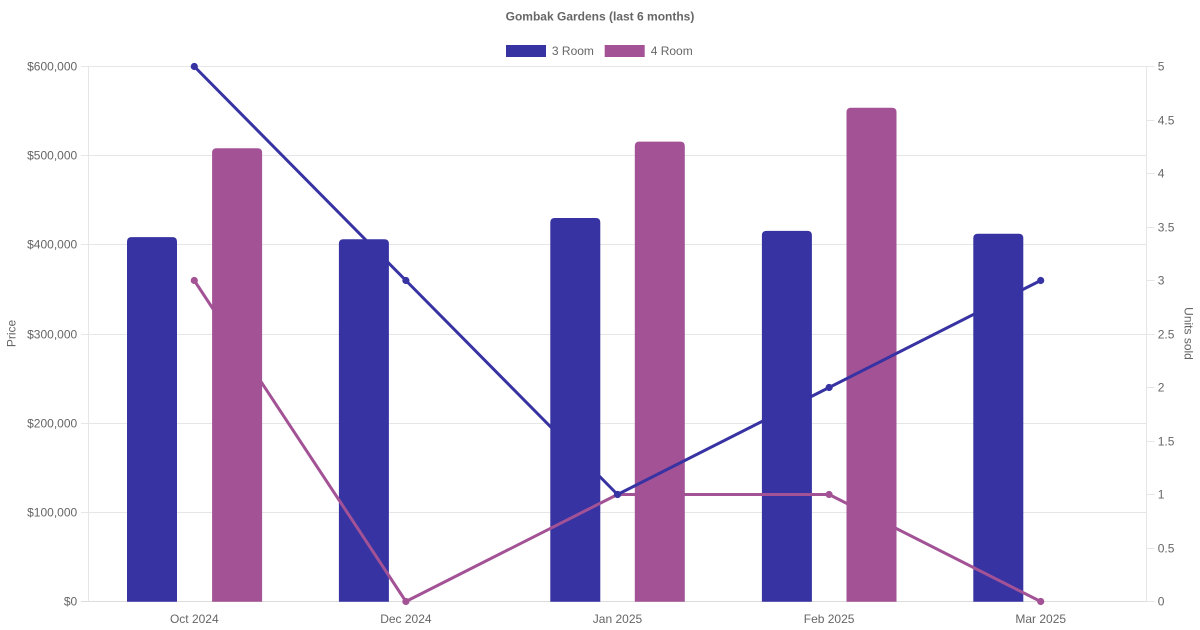 This screenshot has height=630, width=1200. I want to click on svg-text: 4 Room, so click(672, 51).